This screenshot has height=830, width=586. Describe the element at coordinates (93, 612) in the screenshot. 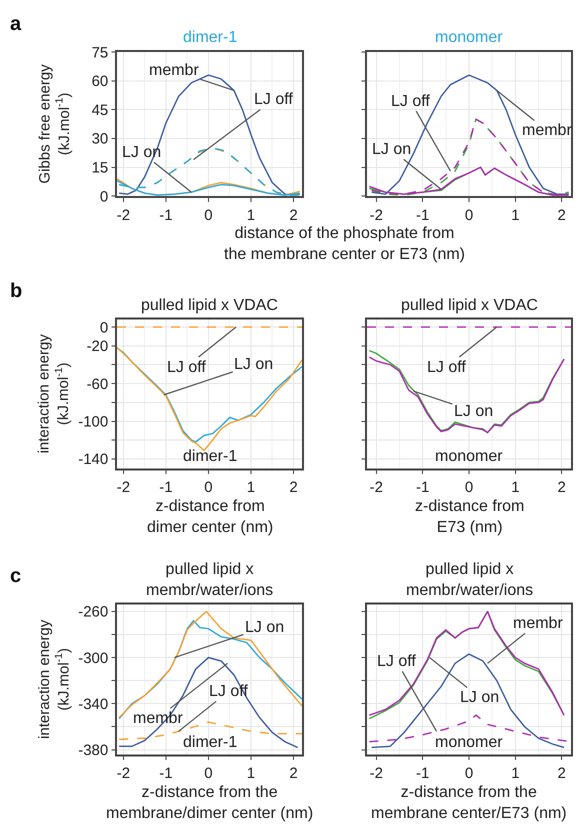

I see `y-tick-label: -260` at that location.